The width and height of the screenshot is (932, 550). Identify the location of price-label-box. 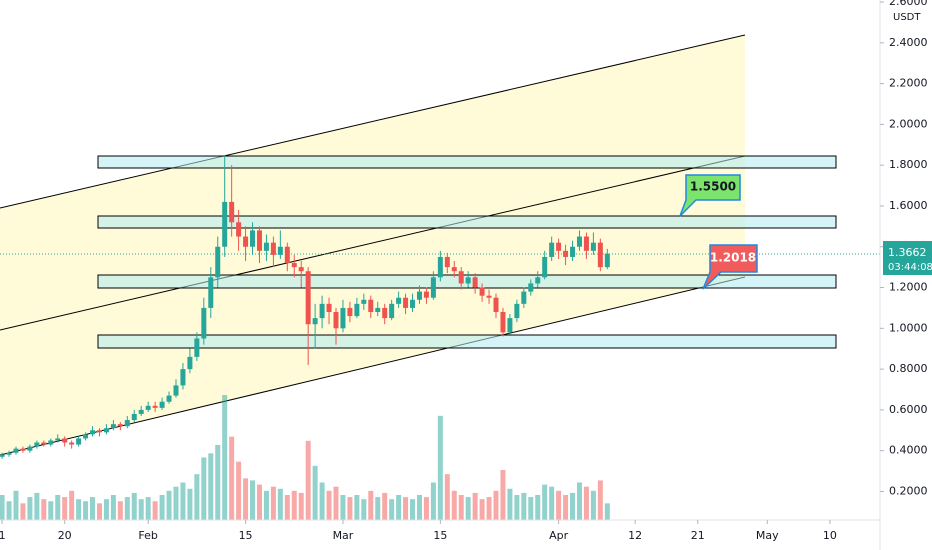
(907, 258).